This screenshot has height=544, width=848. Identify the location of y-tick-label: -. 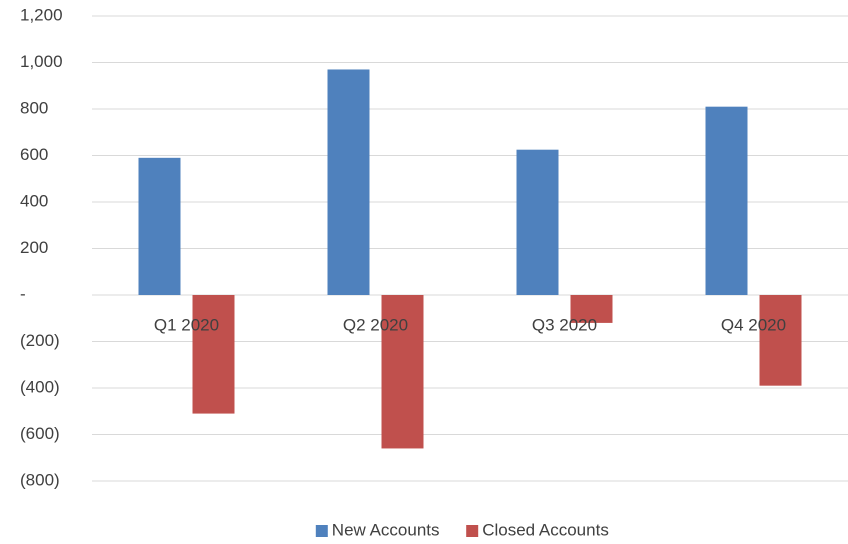
(23, 293).